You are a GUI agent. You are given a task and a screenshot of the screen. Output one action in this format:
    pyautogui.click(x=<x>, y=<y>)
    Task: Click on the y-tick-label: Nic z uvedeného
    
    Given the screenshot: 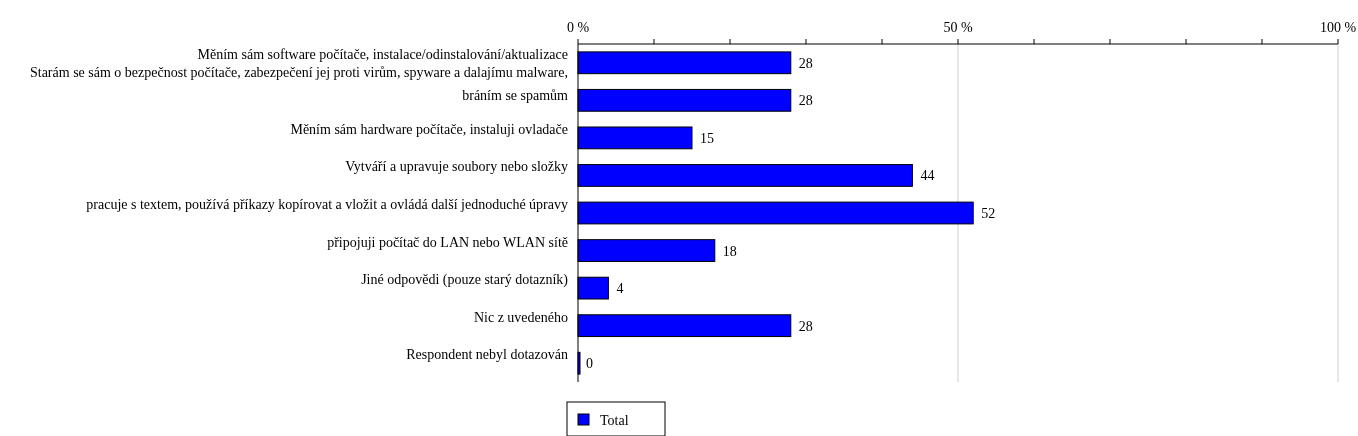 What is the action you would take?
    pyautogui.click(x=520, y=317)
    